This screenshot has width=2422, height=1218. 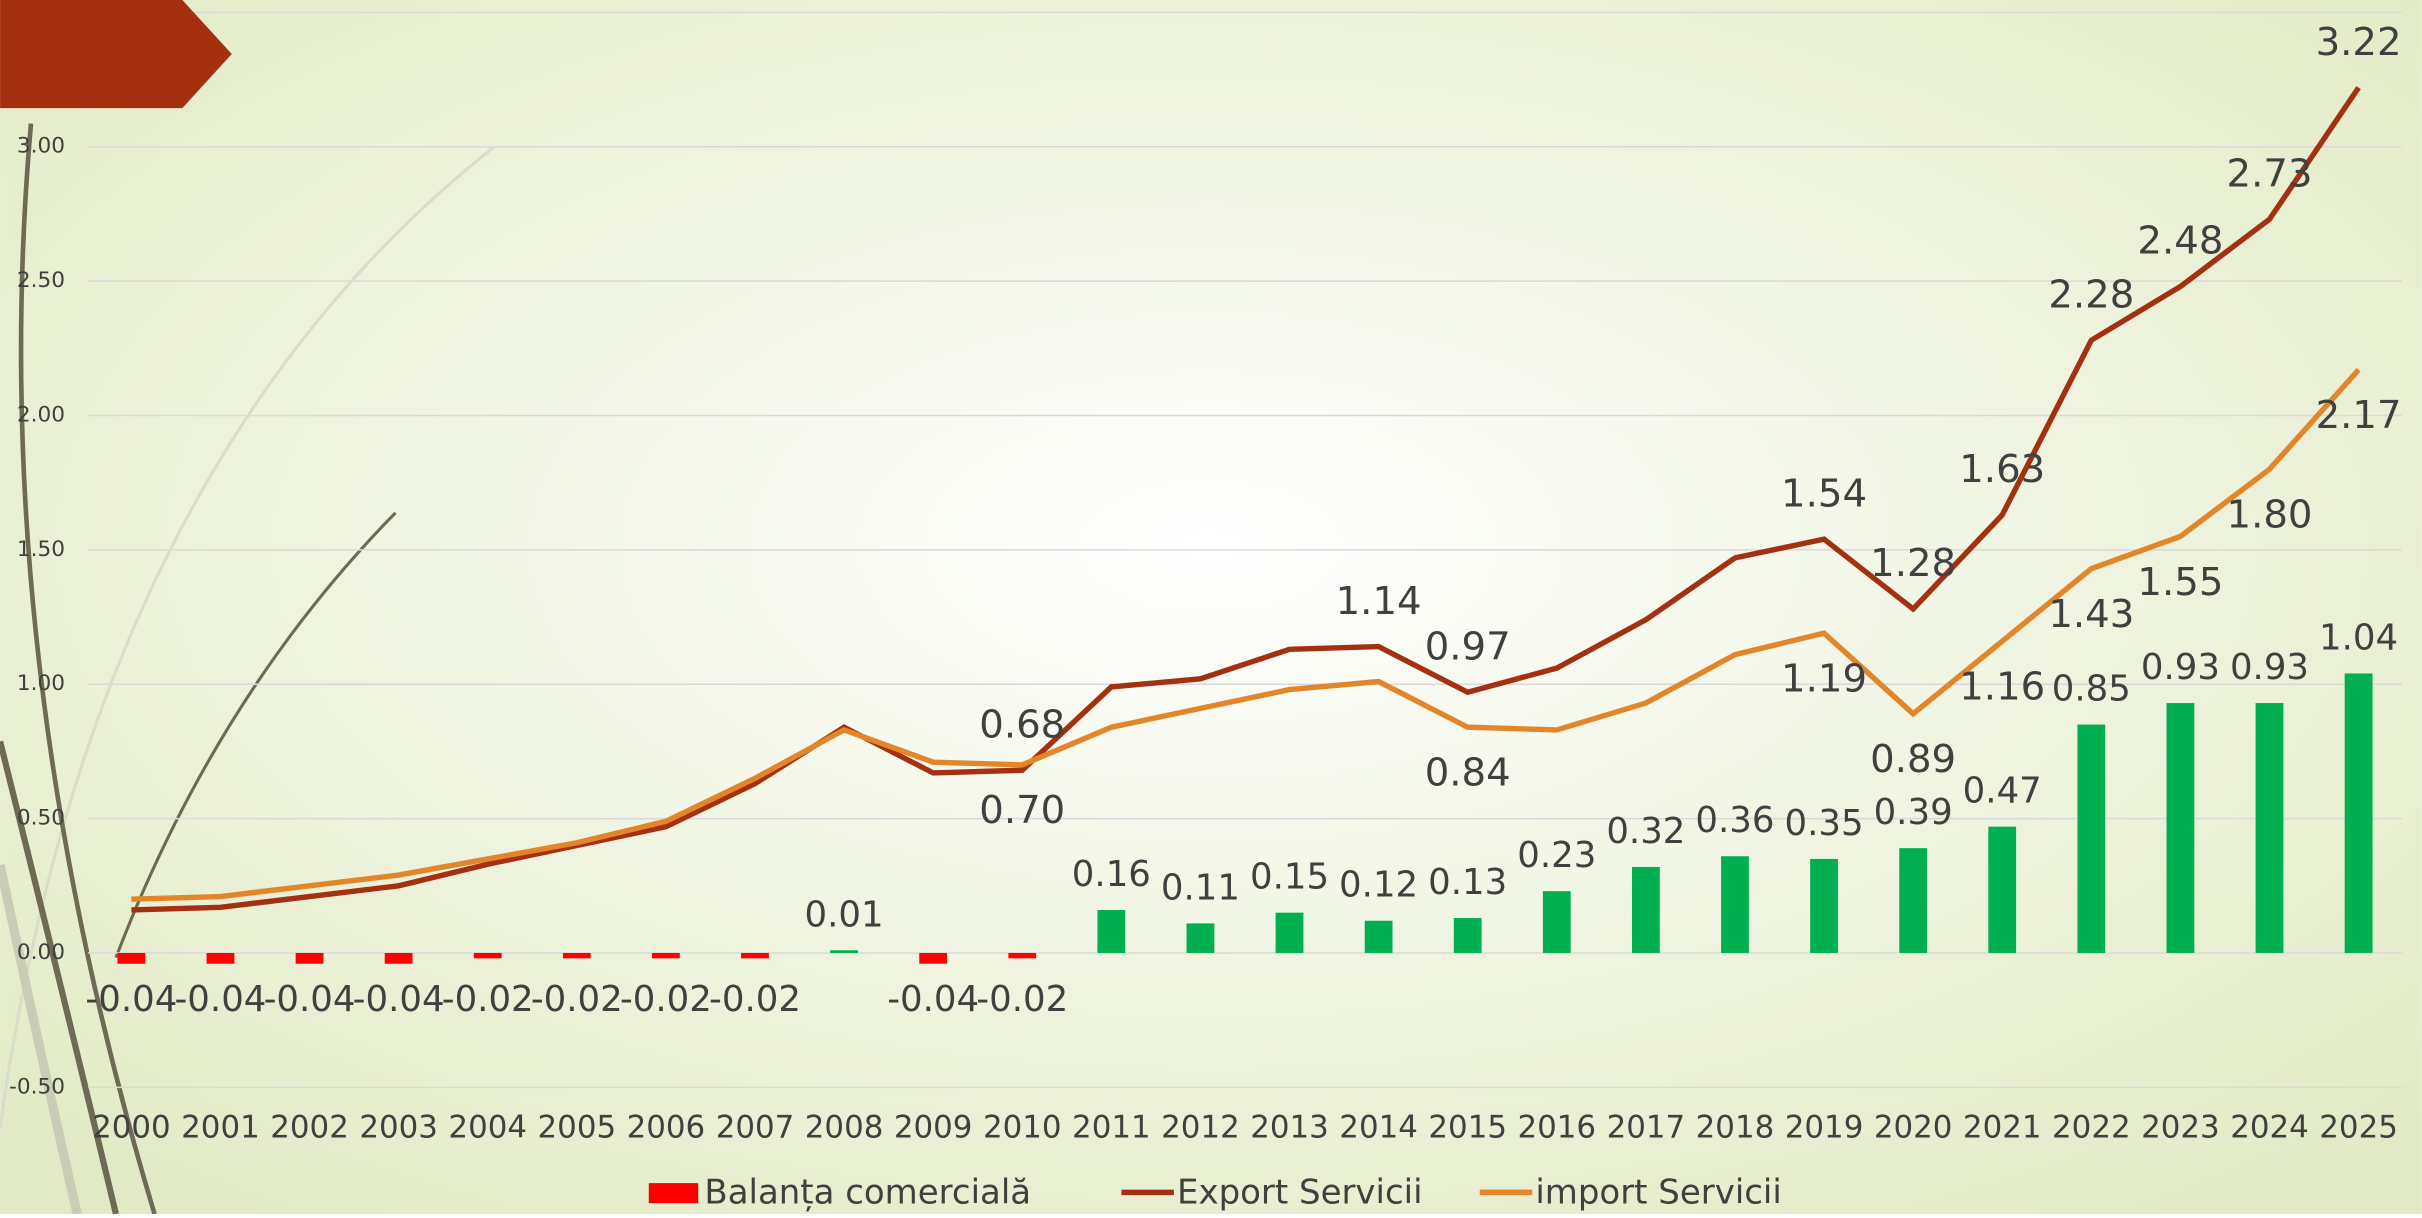 What do you see at coordinates (1378, 885) in the screenshot?
I see `data-label: 0.12` at bounding box center [1378, 885].